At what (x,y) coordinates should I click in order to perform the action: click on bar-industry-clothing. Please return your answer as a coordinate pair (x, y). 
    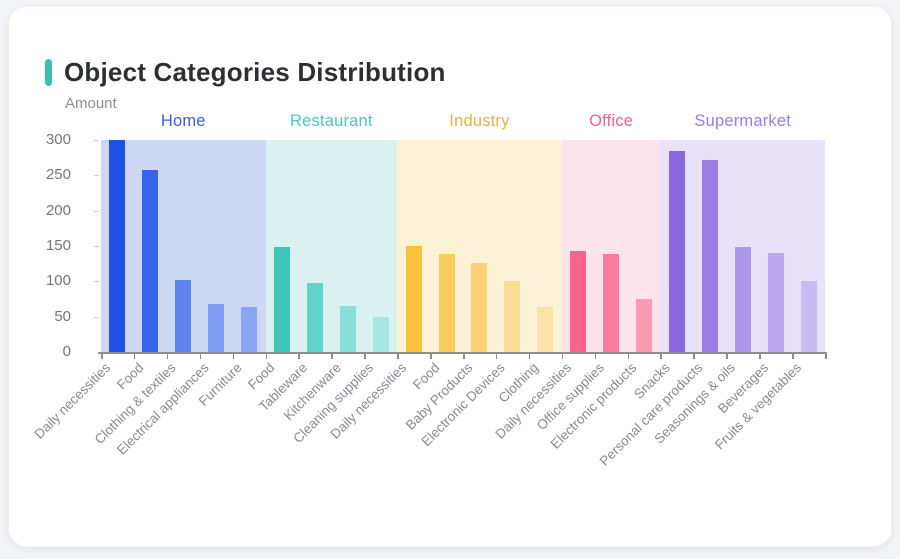
    Looking at the image, I should click on (545, 329).